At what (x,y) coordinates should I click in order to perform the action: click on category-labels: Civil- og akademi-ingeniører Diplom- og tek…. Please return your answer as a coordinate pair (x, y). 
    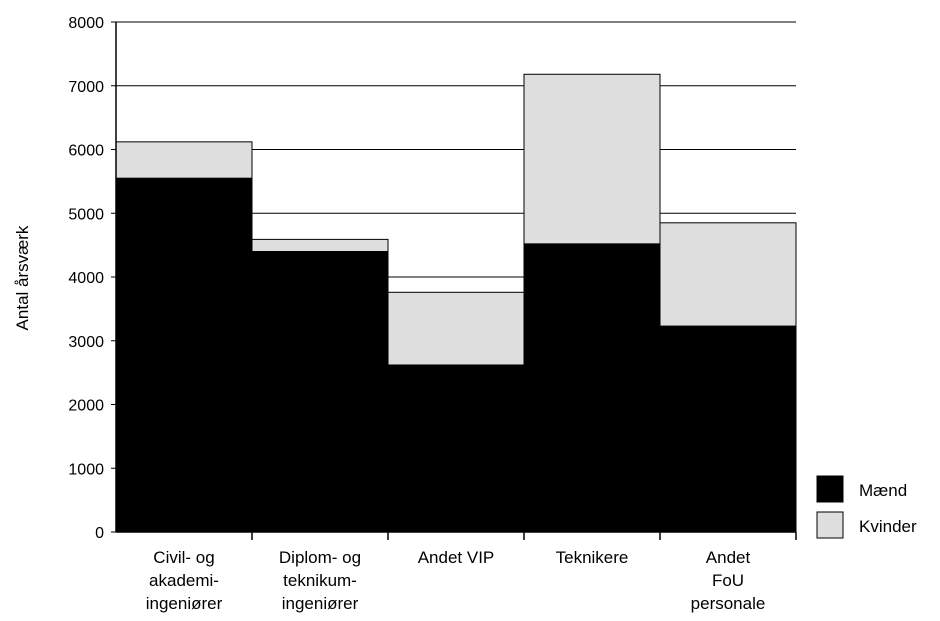
    Looking at the image, I should click on (456, 580).